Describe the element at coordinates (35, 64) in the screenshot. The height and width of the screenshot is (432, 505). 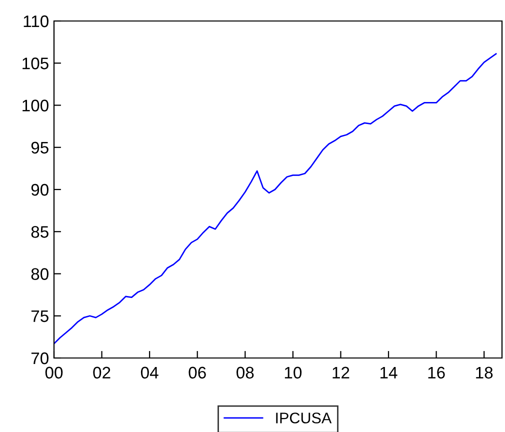
I see `y-tick-label: 105` at that location.